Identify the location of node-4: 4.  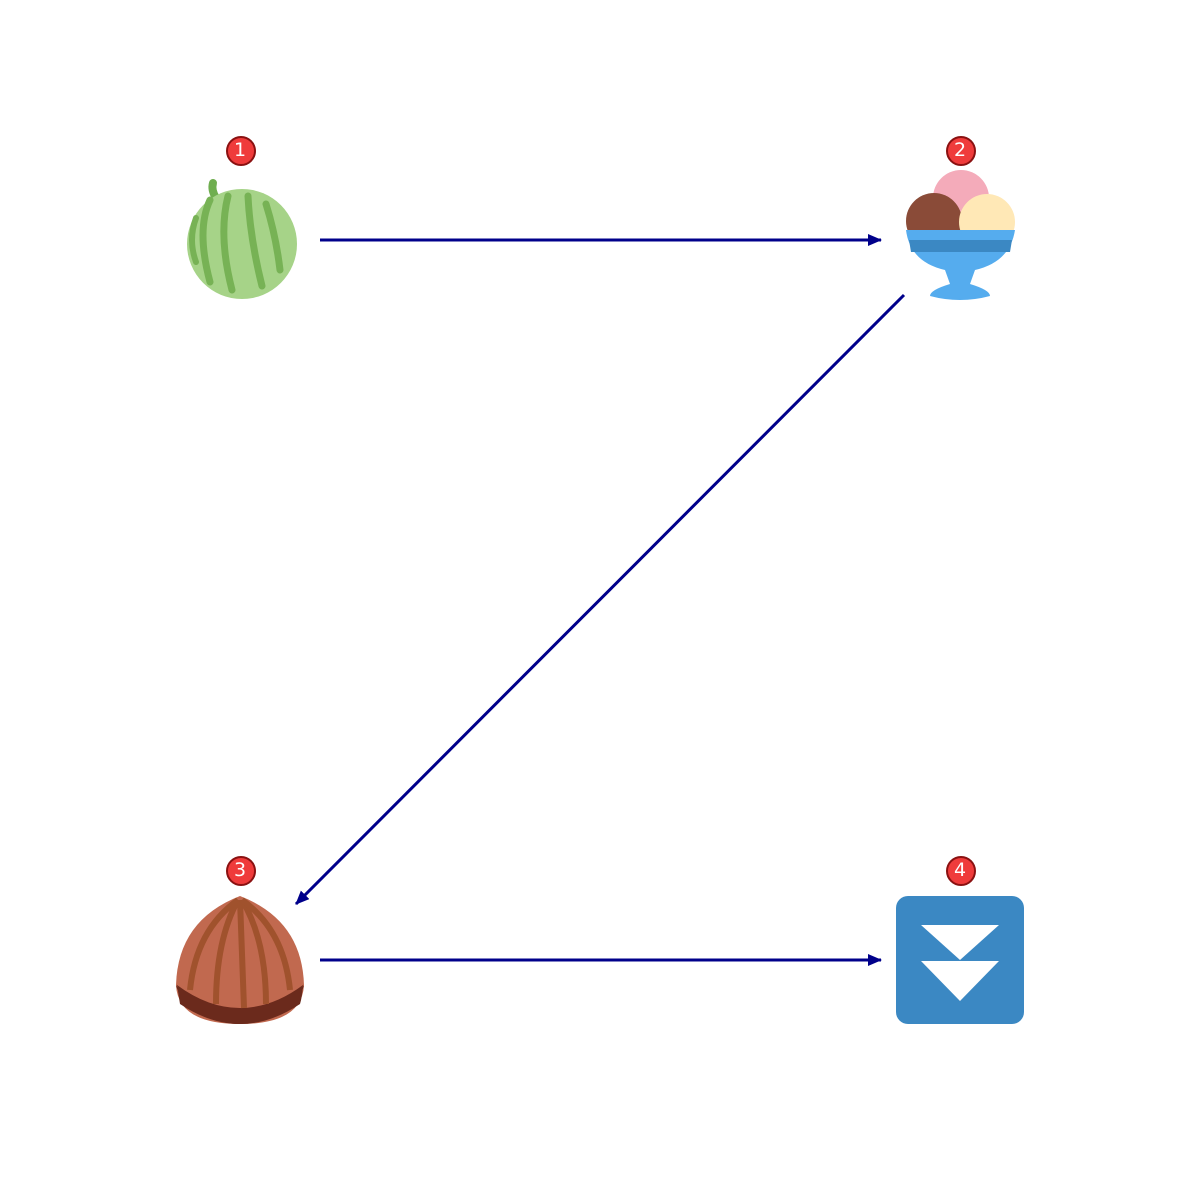
(960, 940).